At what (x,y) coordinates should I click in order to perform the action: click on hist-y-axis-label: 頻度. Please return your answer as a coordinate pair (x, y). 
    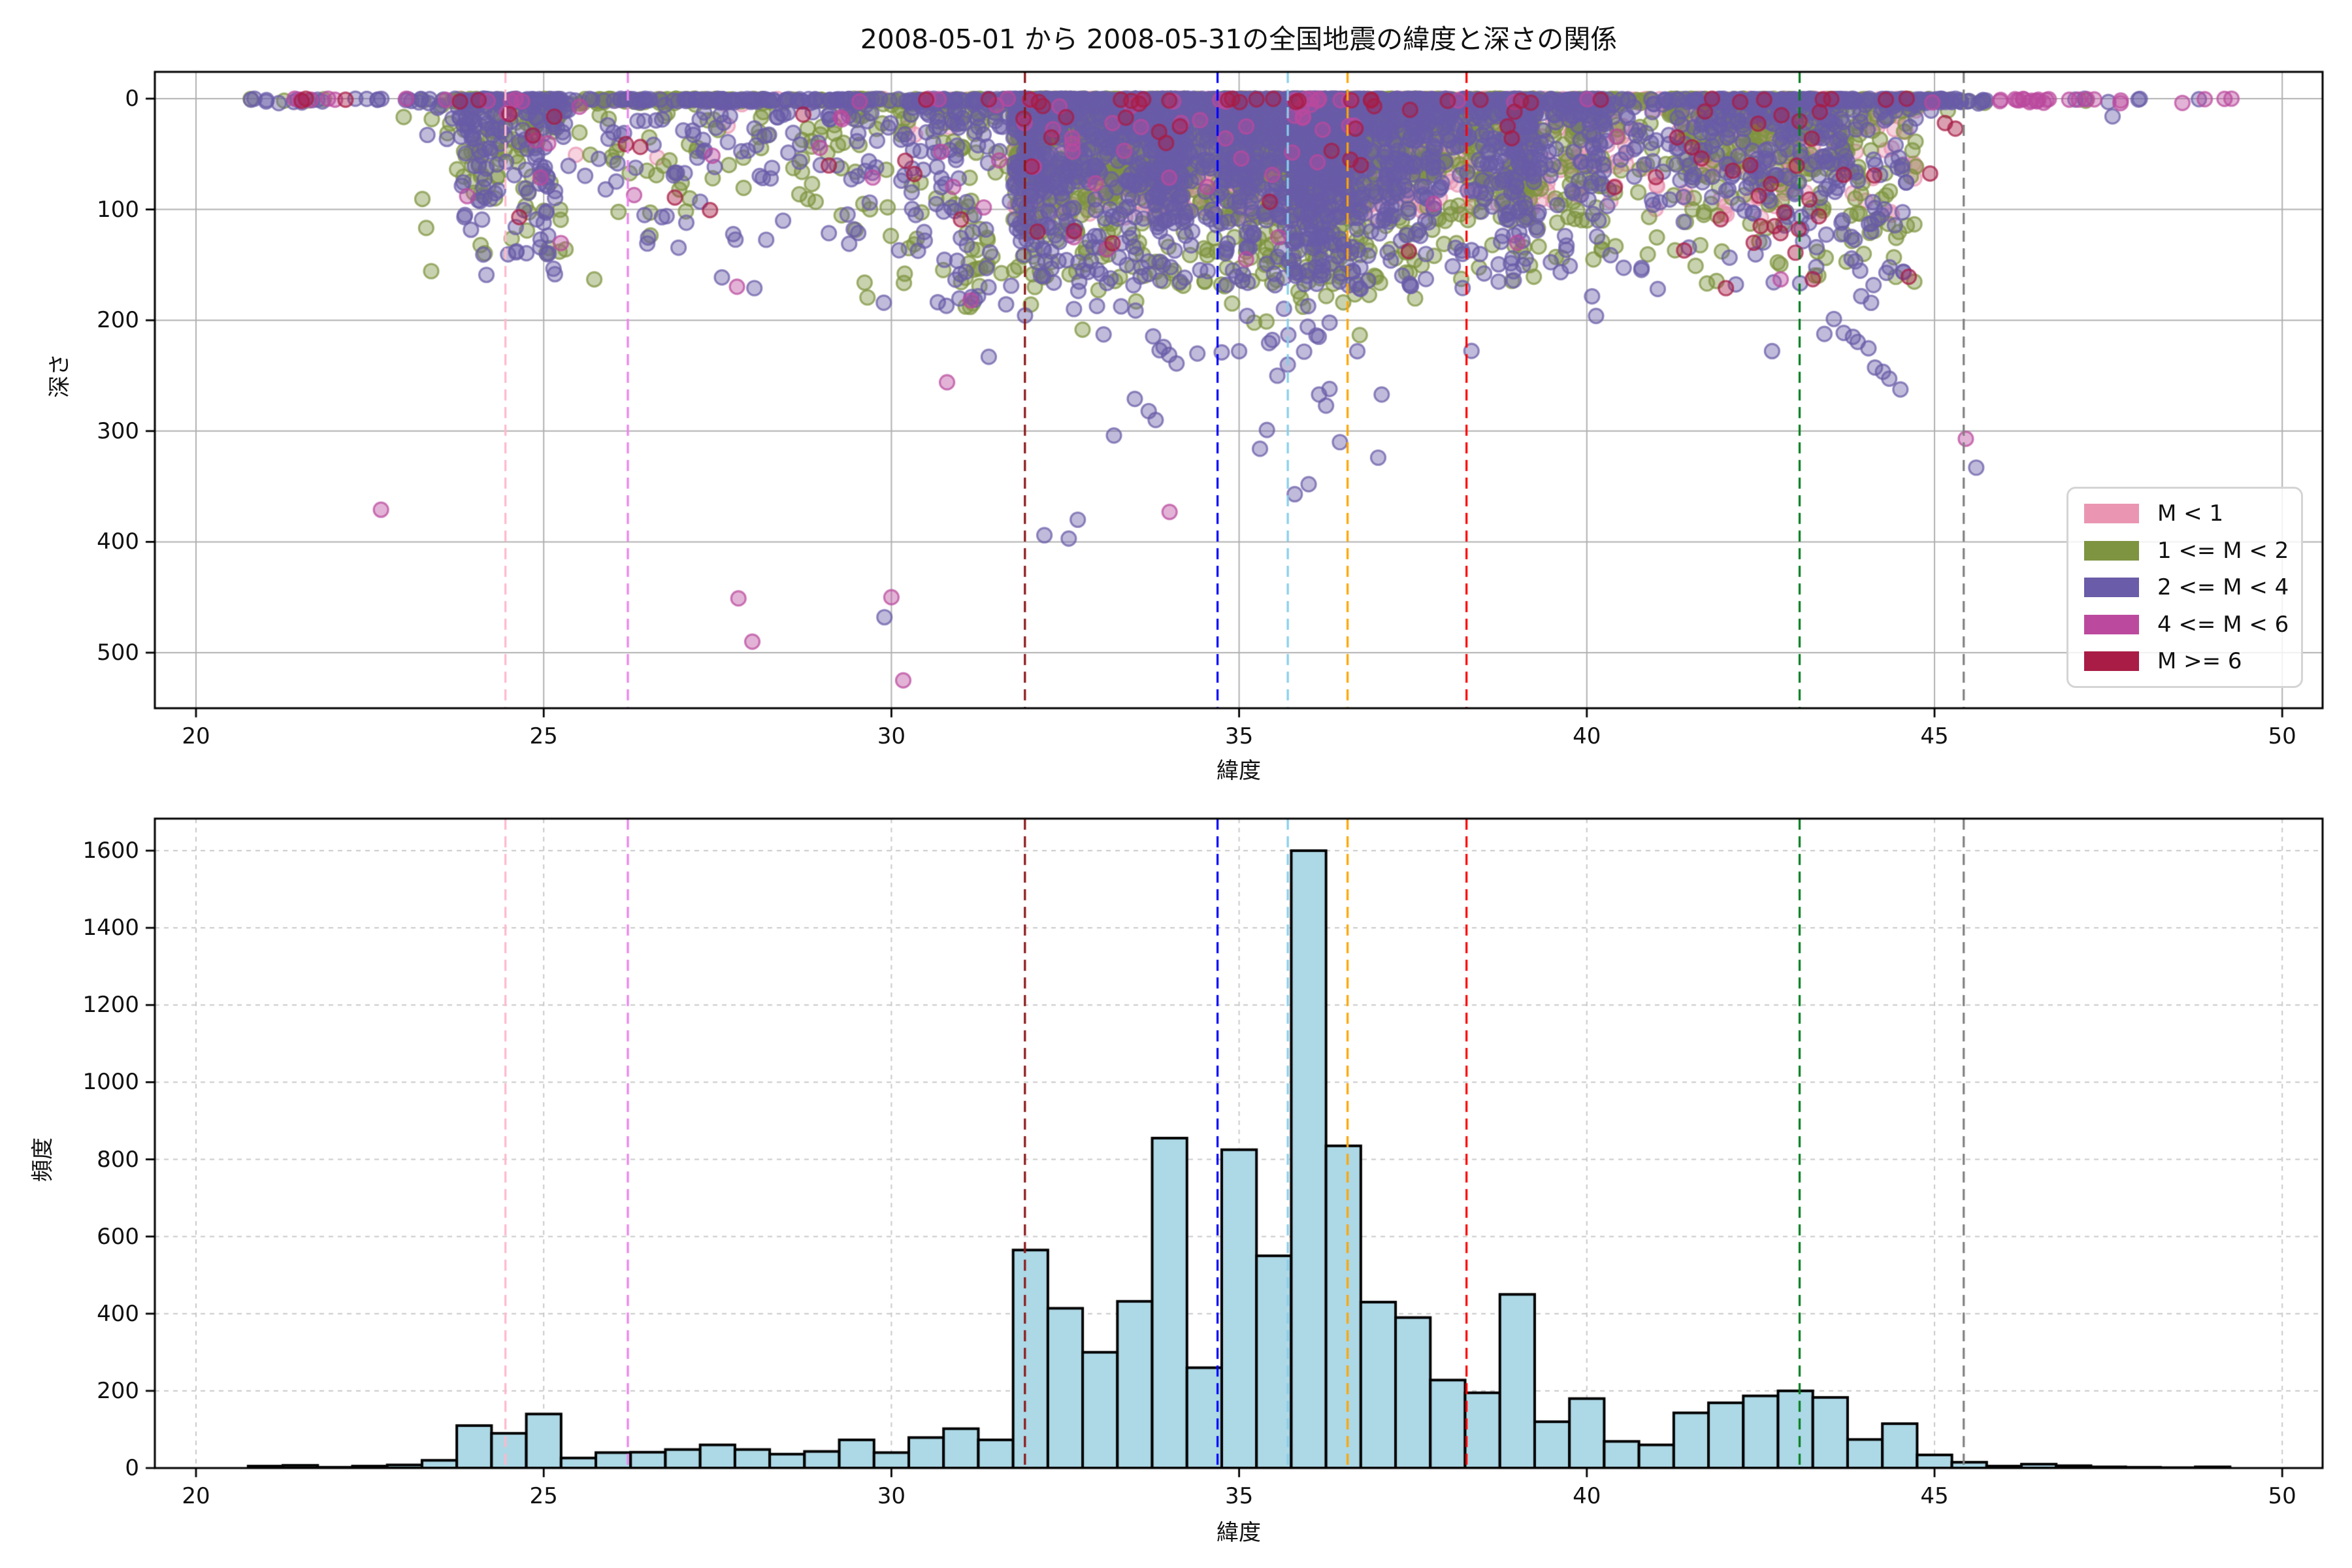
    Looking at the image, I should click on (42, 1159).